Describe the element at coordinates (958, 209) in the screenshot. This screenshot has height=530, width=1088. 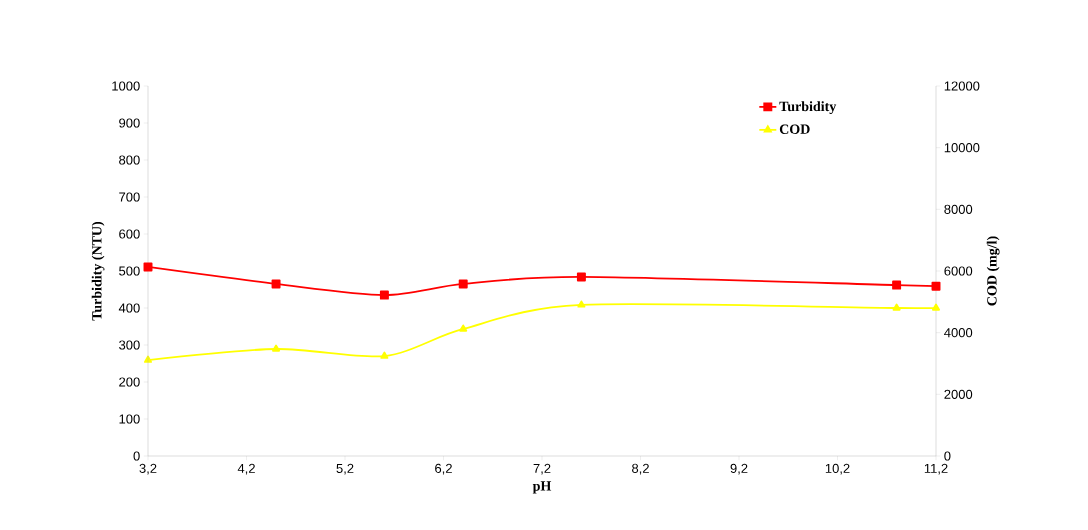
I see `y2-tick-label: 8000` at that location.